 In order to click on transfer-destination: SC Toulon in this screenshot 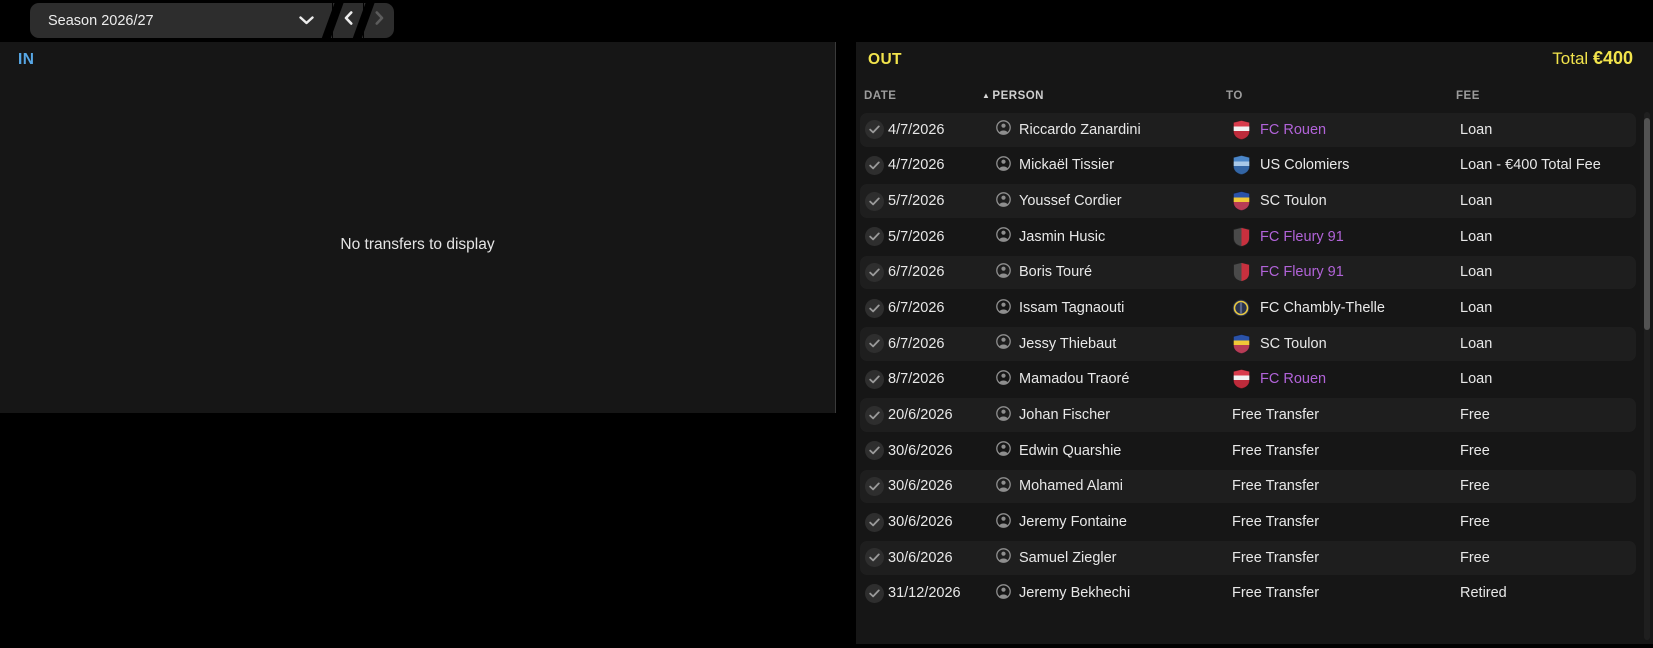, I will do `click(1293, 201)`.